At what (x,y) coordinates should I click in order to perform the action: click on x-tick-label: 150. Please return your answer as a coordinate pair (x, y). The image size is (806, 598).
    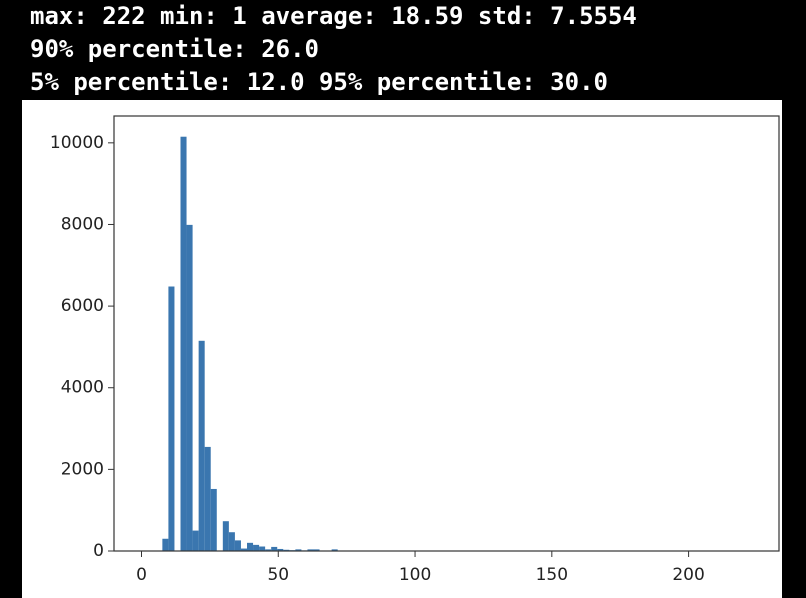
    Looking at the image, I should click on (552, 575).